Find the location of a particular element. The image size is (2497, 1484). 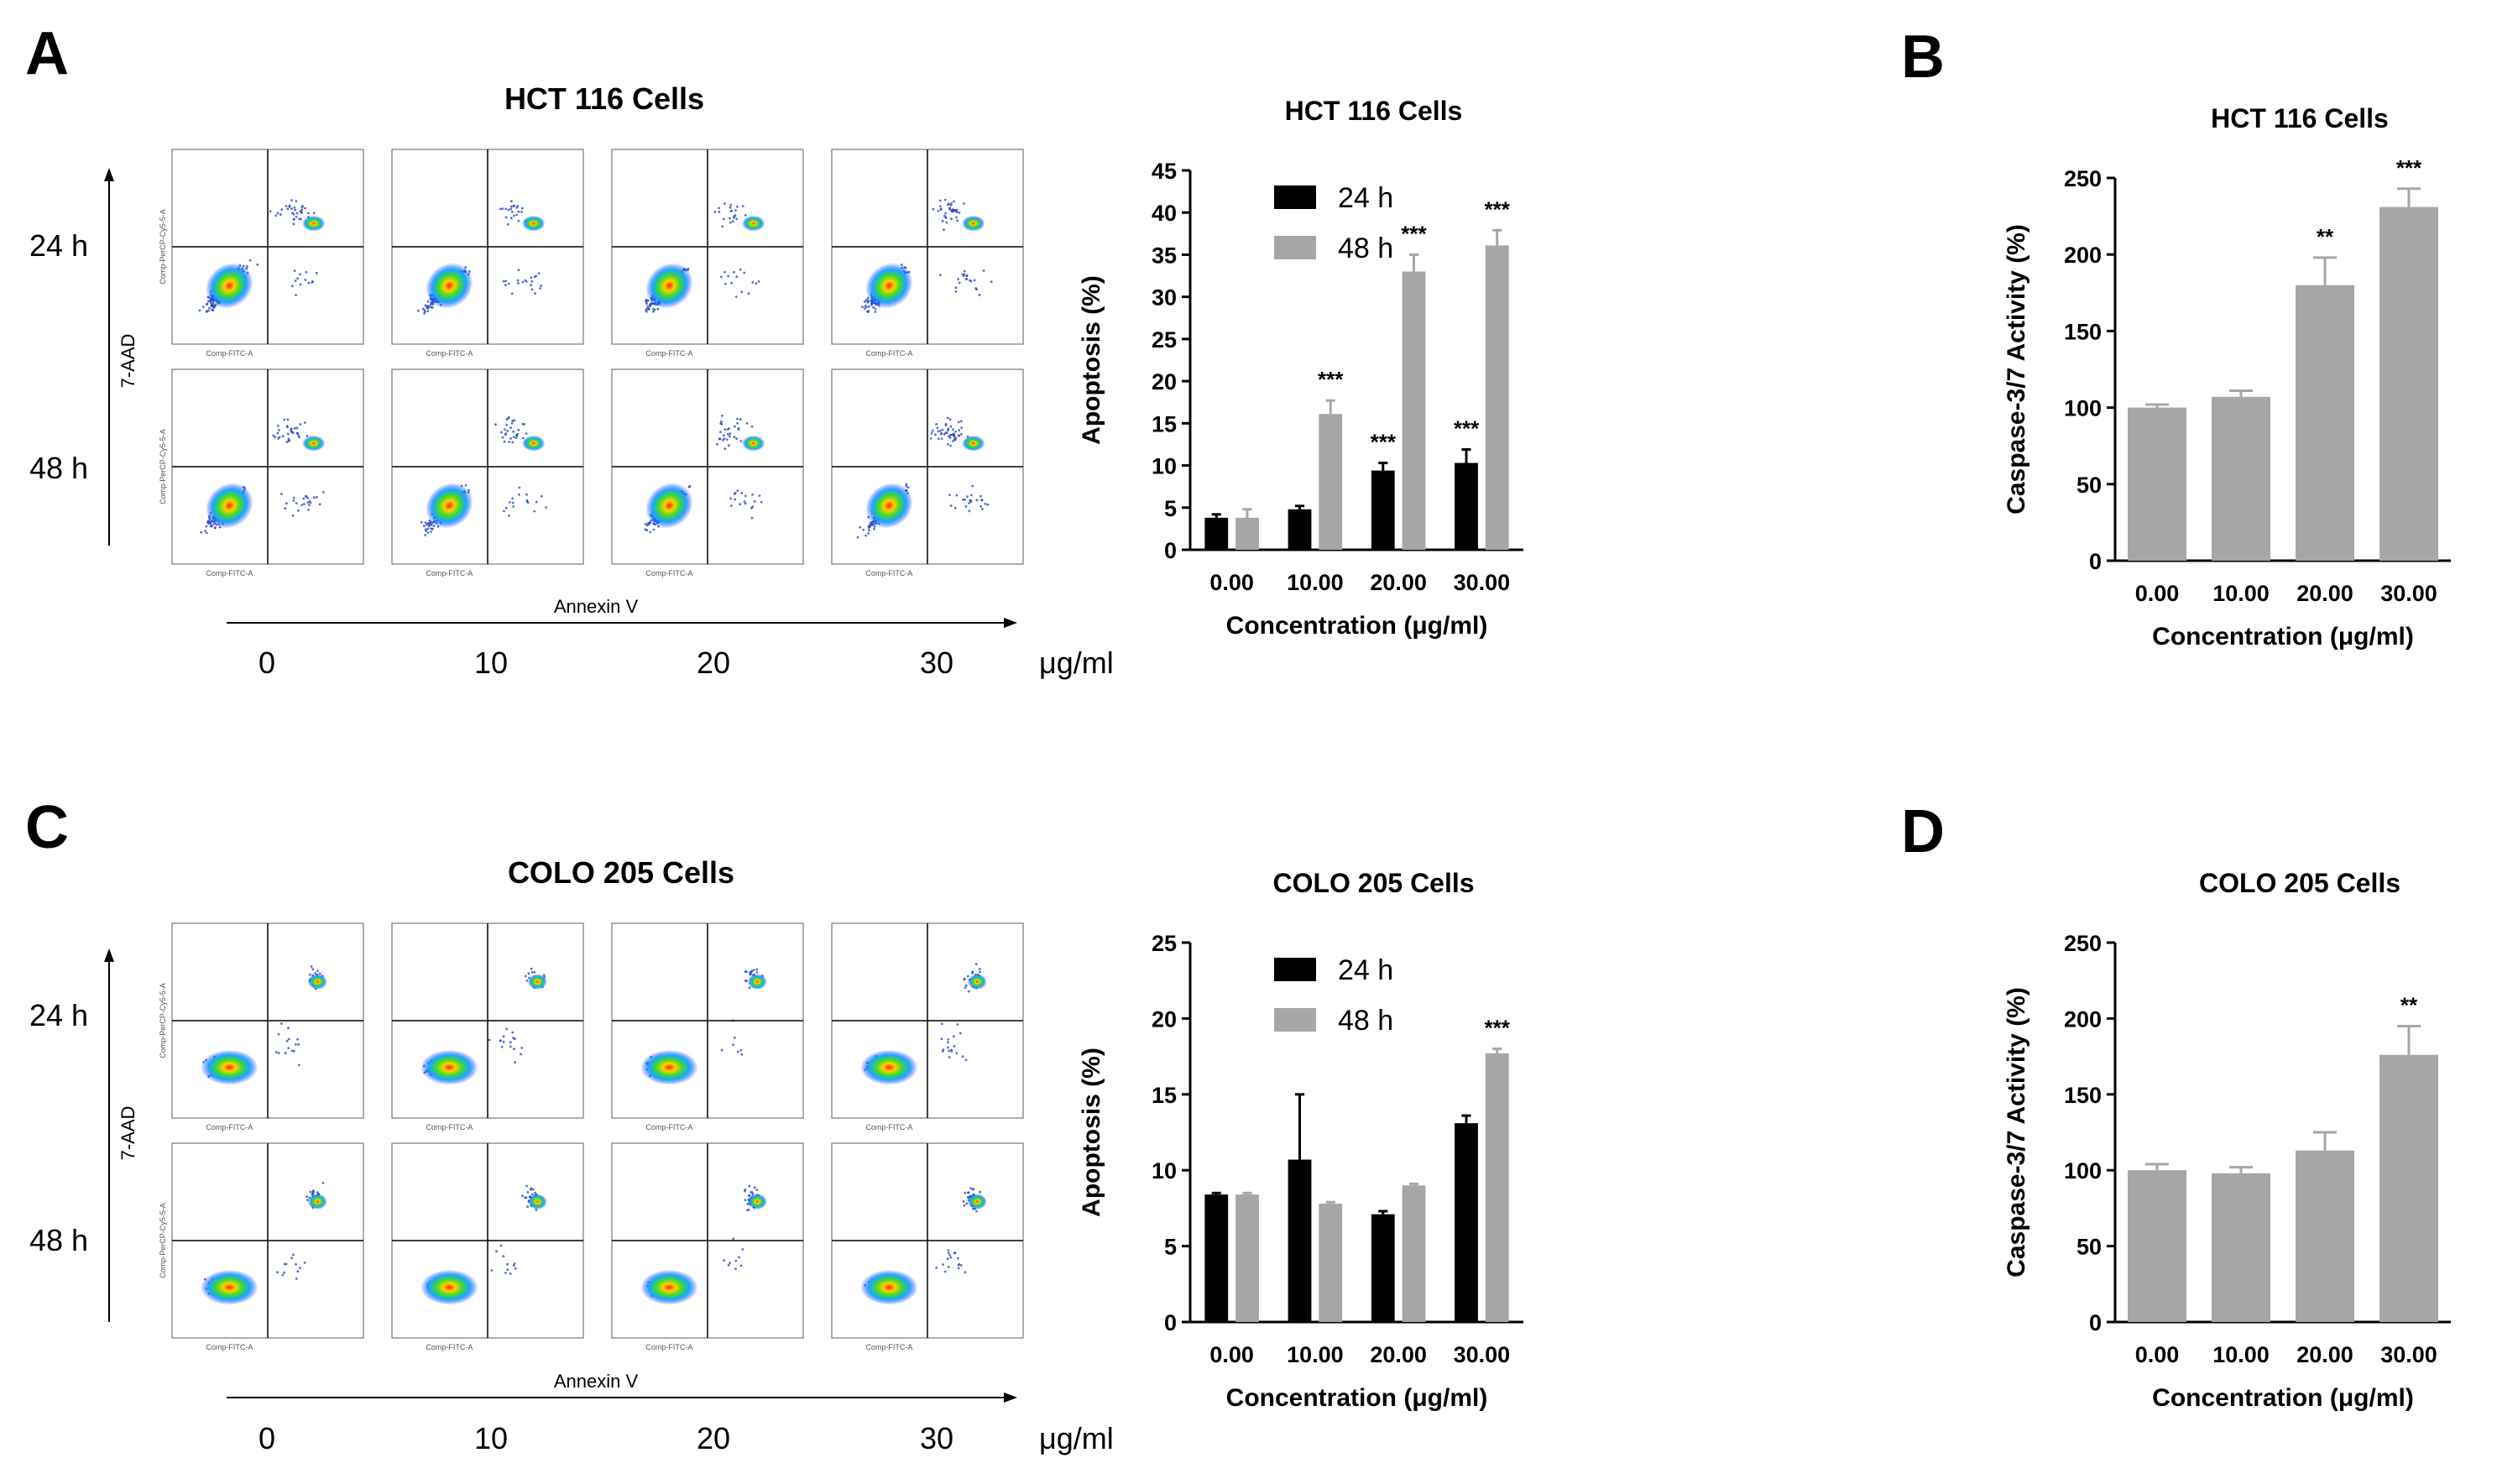

dose-a-10: 10 is located at coordinates (491, 662).